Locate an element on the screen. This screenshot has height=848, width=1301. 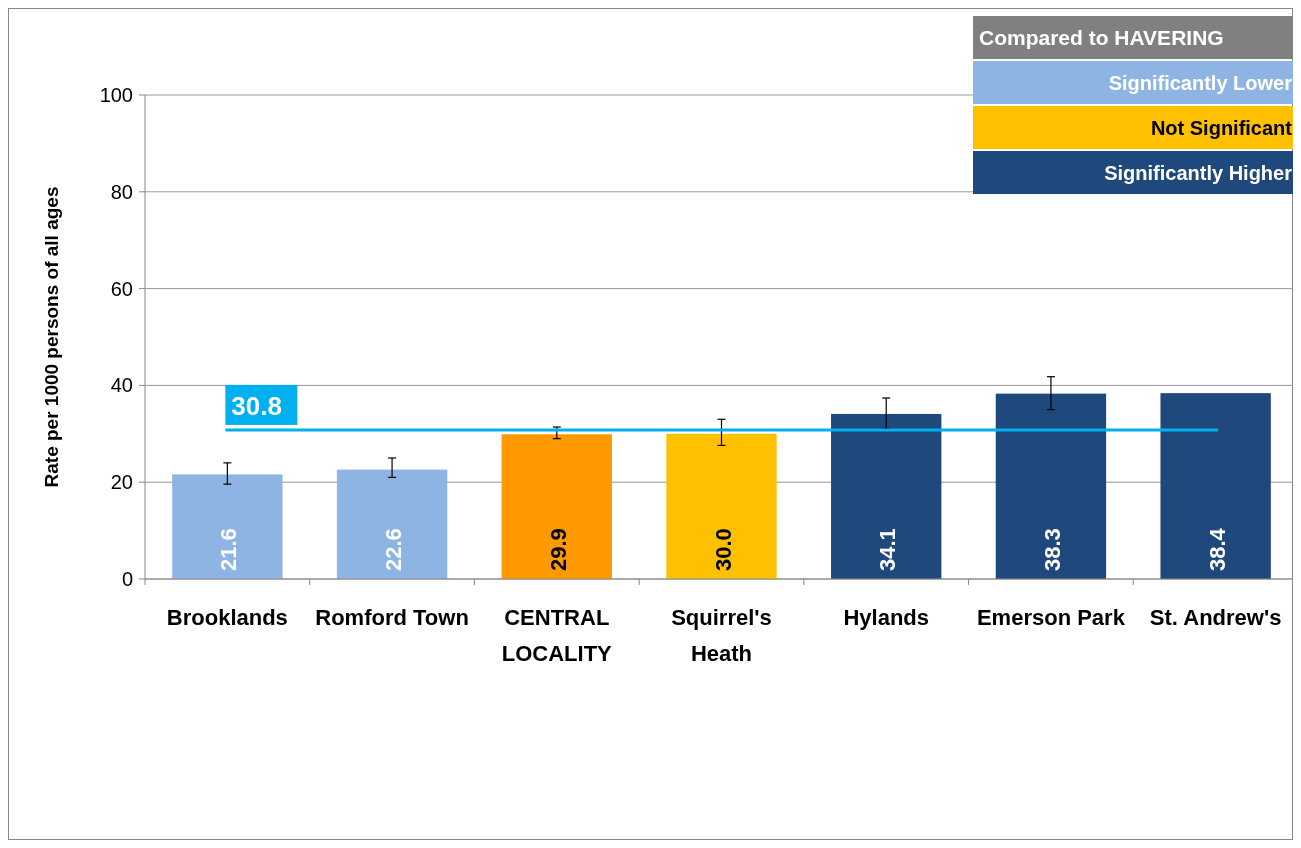
legend-title: Compared to HAVERING is located at coordinates (1101, 37).